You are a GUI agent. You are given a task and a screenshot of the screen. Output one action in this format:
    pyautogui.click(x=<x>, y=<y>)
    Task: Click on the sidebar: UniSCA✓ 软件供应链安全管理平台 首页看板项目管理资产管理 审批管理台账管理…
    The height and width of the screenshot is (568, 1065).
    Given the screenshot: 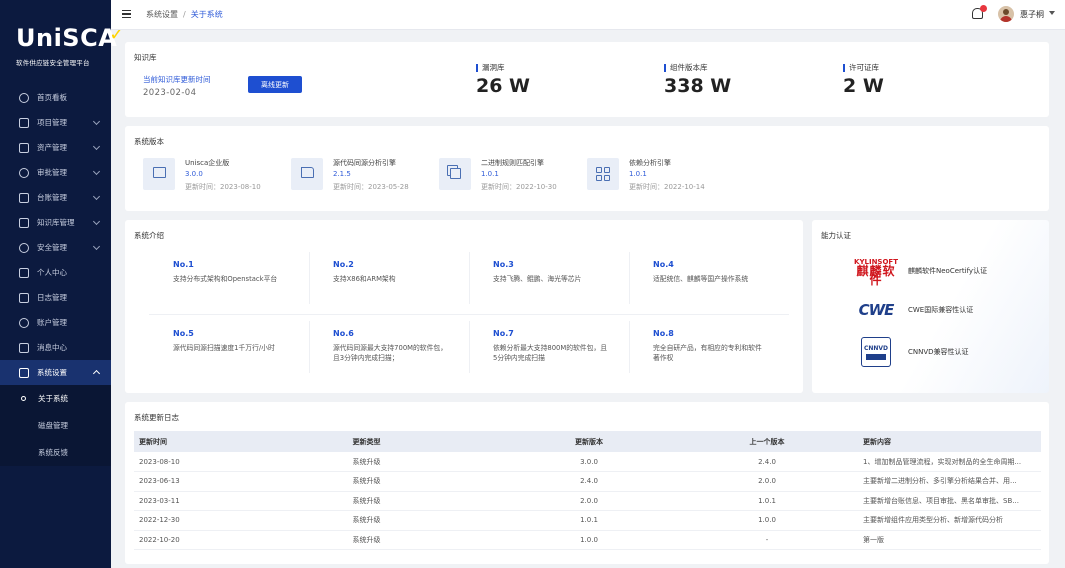 What is the action you would take?
    pyautogui.click(x=62, y=284)
    